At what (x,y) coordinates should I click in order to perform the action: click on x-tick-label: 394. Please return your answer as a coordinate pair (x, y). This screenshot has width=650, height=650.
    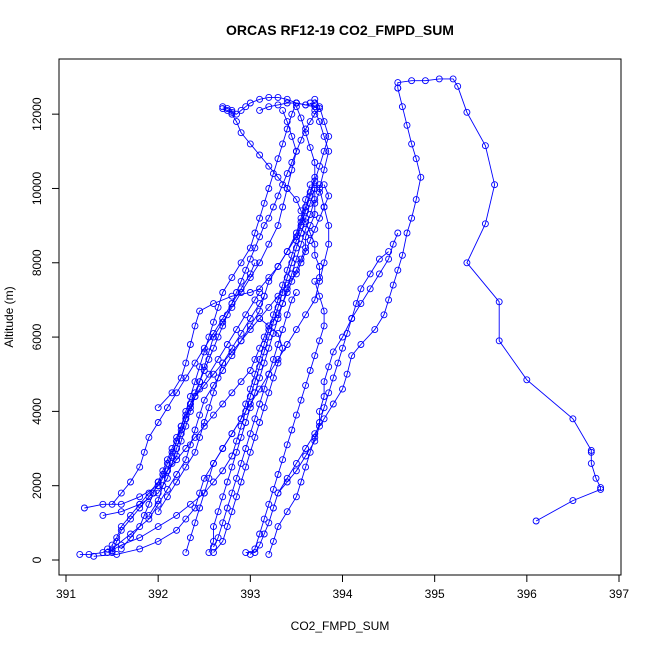
    Looking at the image, I should click on (342, 594).